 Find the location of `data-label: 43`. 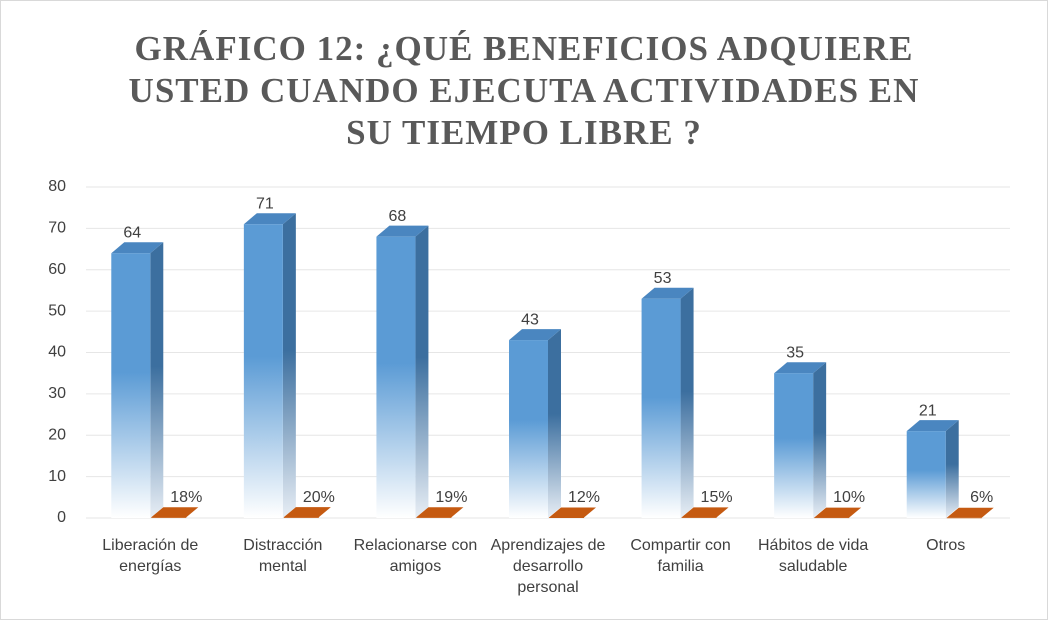

data-label: 43 is located at coordinates (530, 319).